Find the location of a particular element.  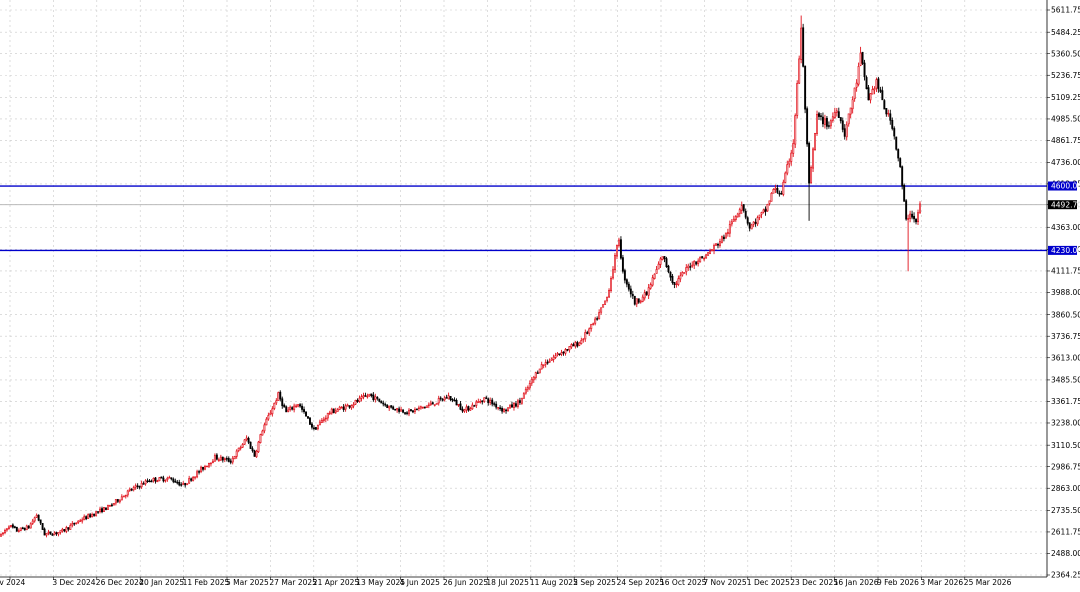

y-tick-label: 4111.75 is located at coordinates (1065, 271).